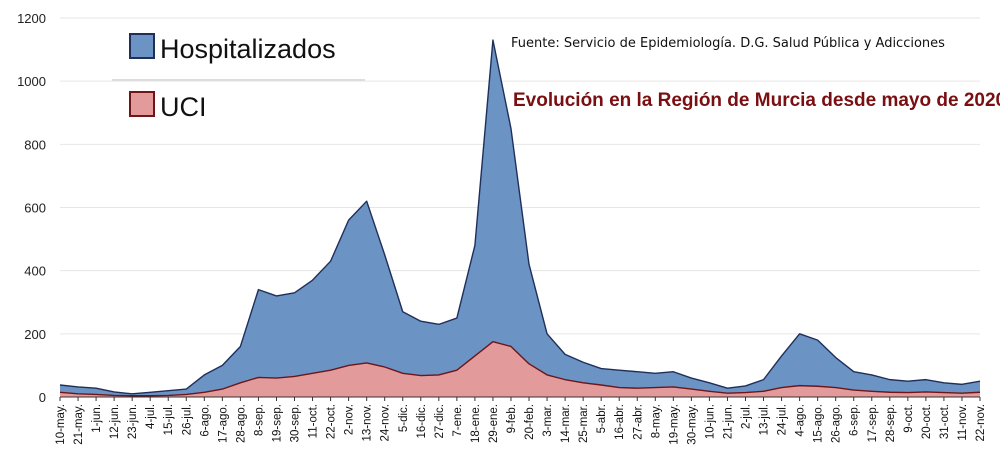 The height and width of the screenshot is (468, 1000). I want to click on legend: Hospitalizados UCI, so click(238, 77).